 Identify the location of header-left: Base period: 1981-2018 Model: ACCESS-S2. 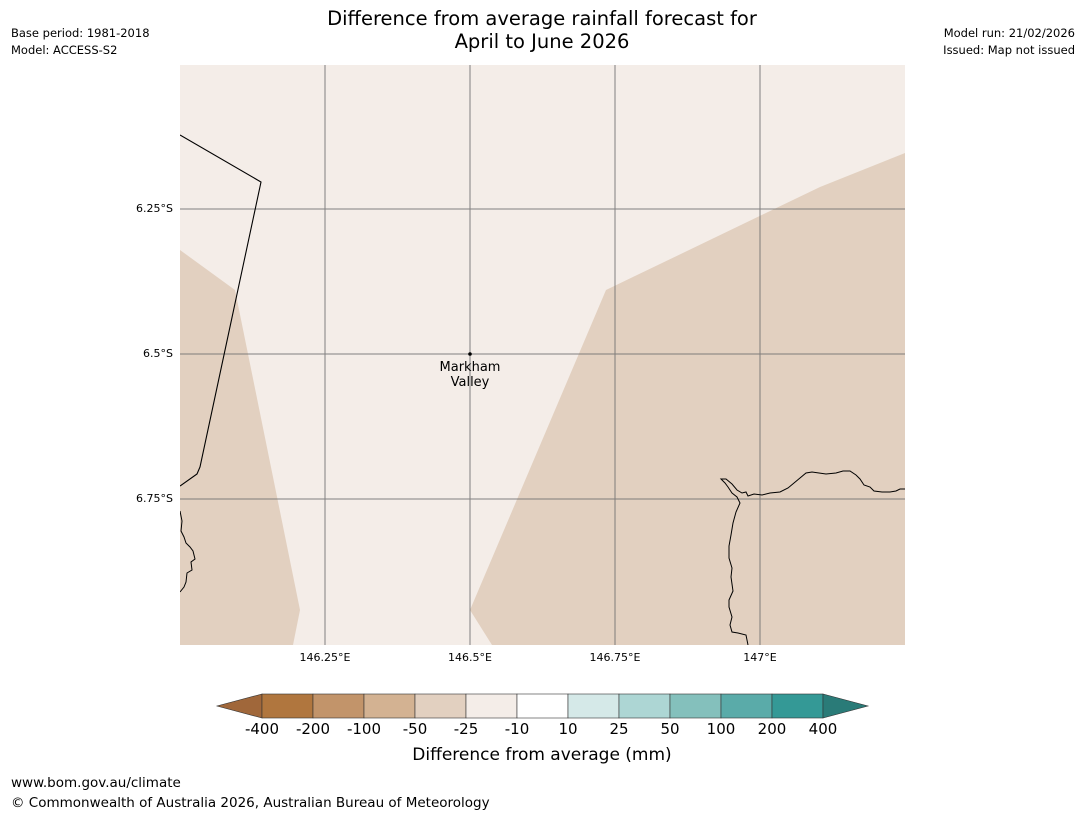
(80, 42).